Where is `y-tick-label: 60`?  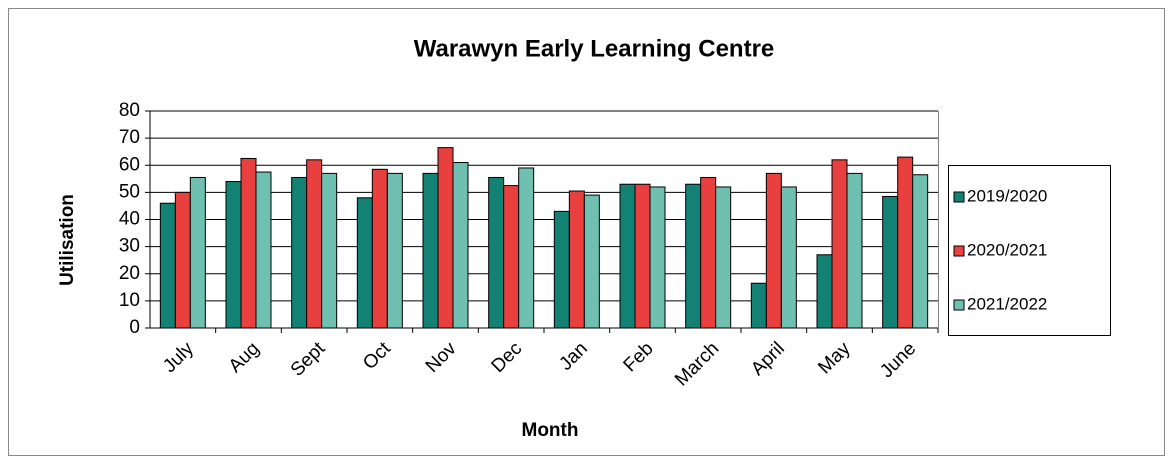
y-tick-label: 60 is located at coordinates (129, 164).